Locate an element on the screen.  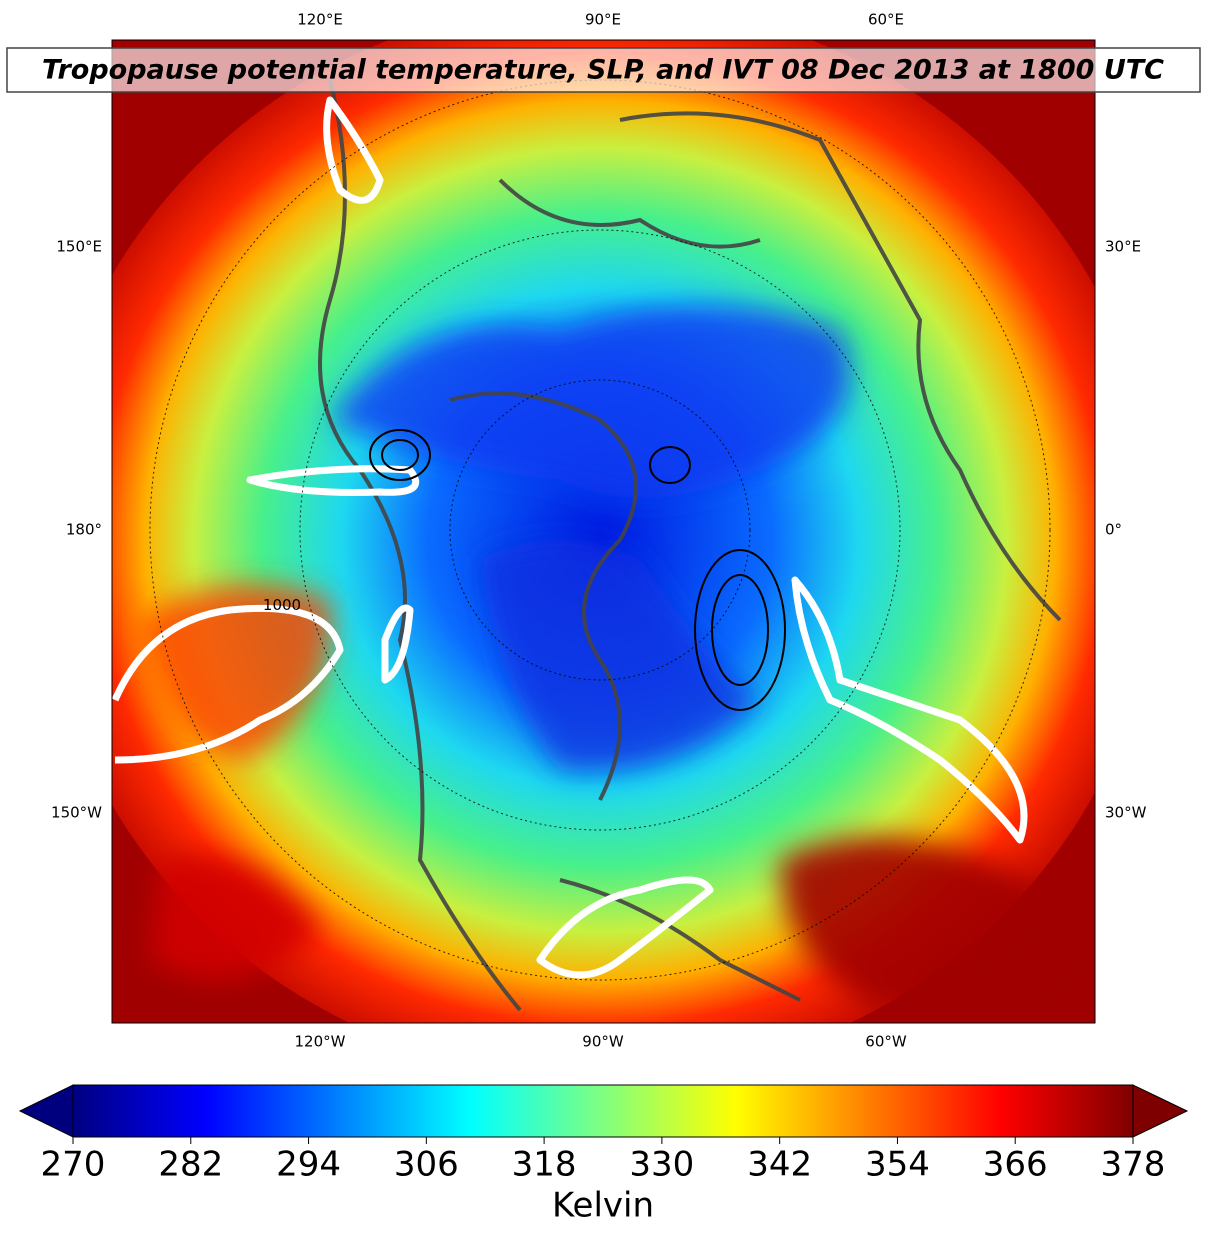
lon-label: 30°W is located at coordinates (1126, 813).